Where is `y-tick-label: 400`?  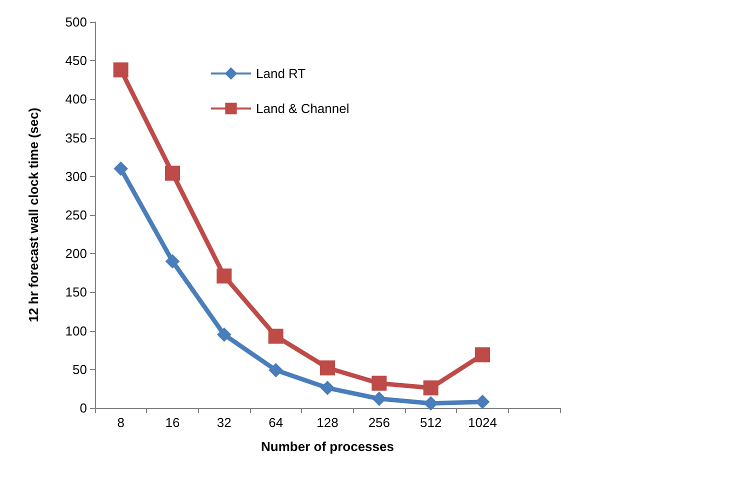
y-tick-label: 400 is located at coordinates (76, 99).